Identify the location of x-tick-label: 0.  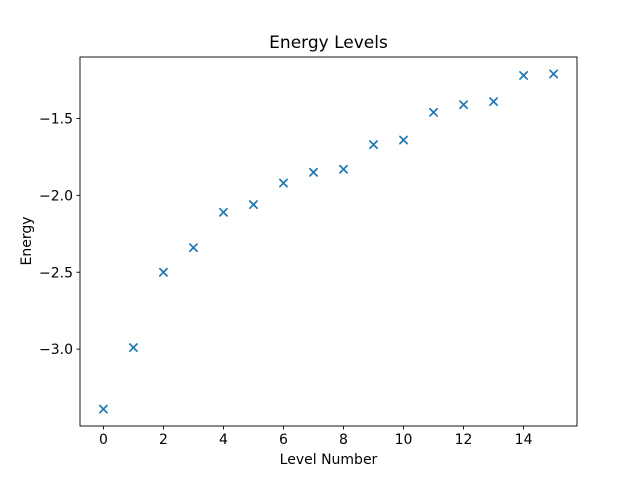
(103, 440).